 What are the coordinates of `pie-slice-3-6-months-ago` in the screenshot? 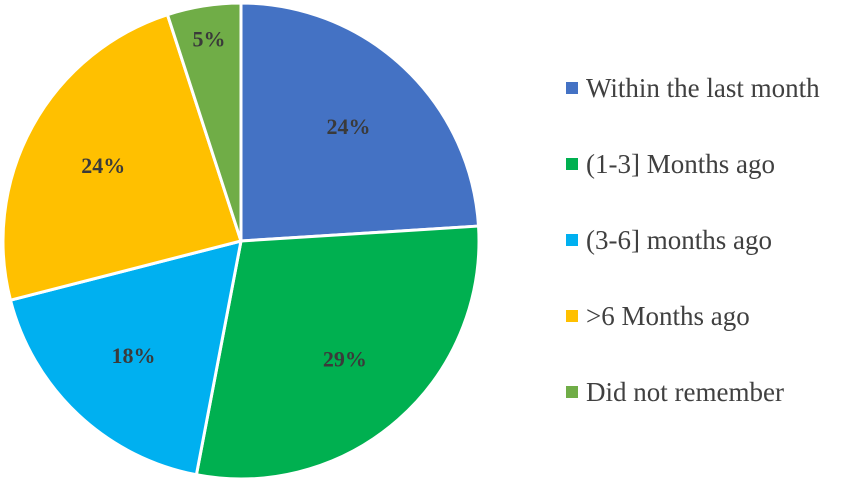 It's located at (125, 358).